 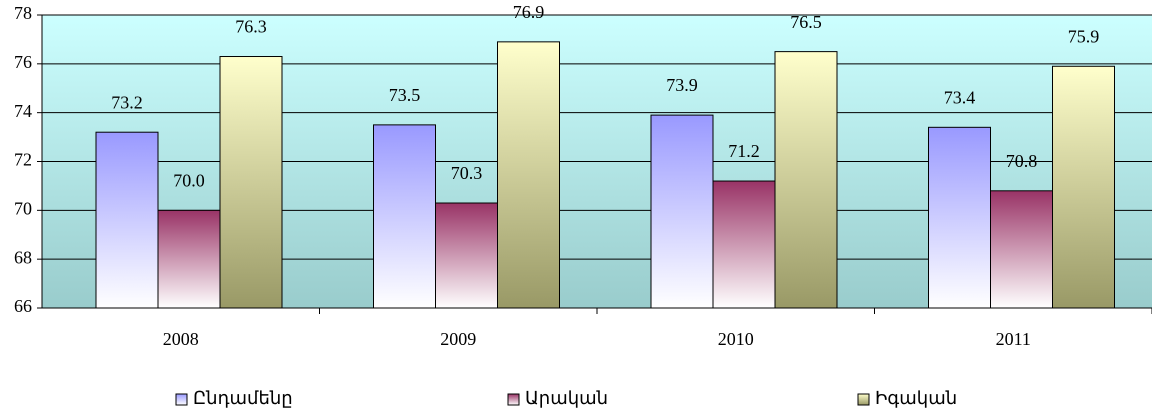 What do you see at coordinates (243, 398) in the screenshot?
I see `legend-label: Ընդամենը` at bounding box center [243, 398].